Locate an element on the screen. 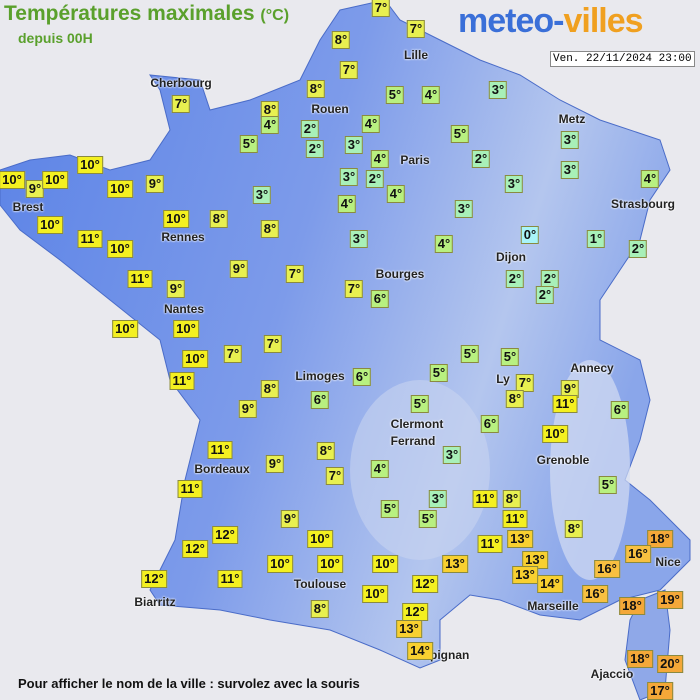 The image size is (700, 700). temperature-label: 1° is located at coordinates (596, 239).